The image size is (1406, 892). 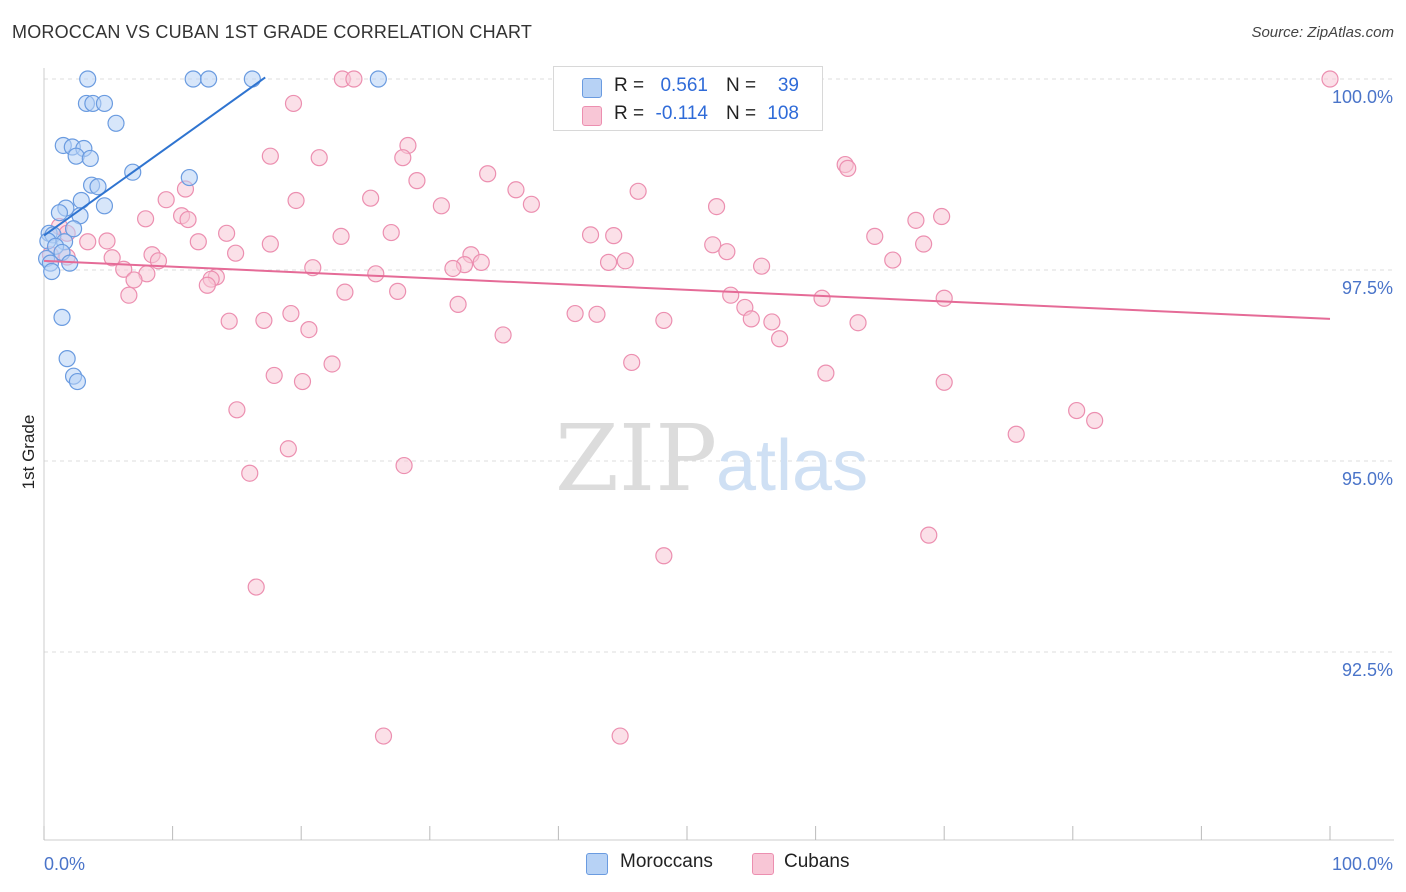 I want to click on legend-label-cubans: Cubans, so click(x=817, y=861).